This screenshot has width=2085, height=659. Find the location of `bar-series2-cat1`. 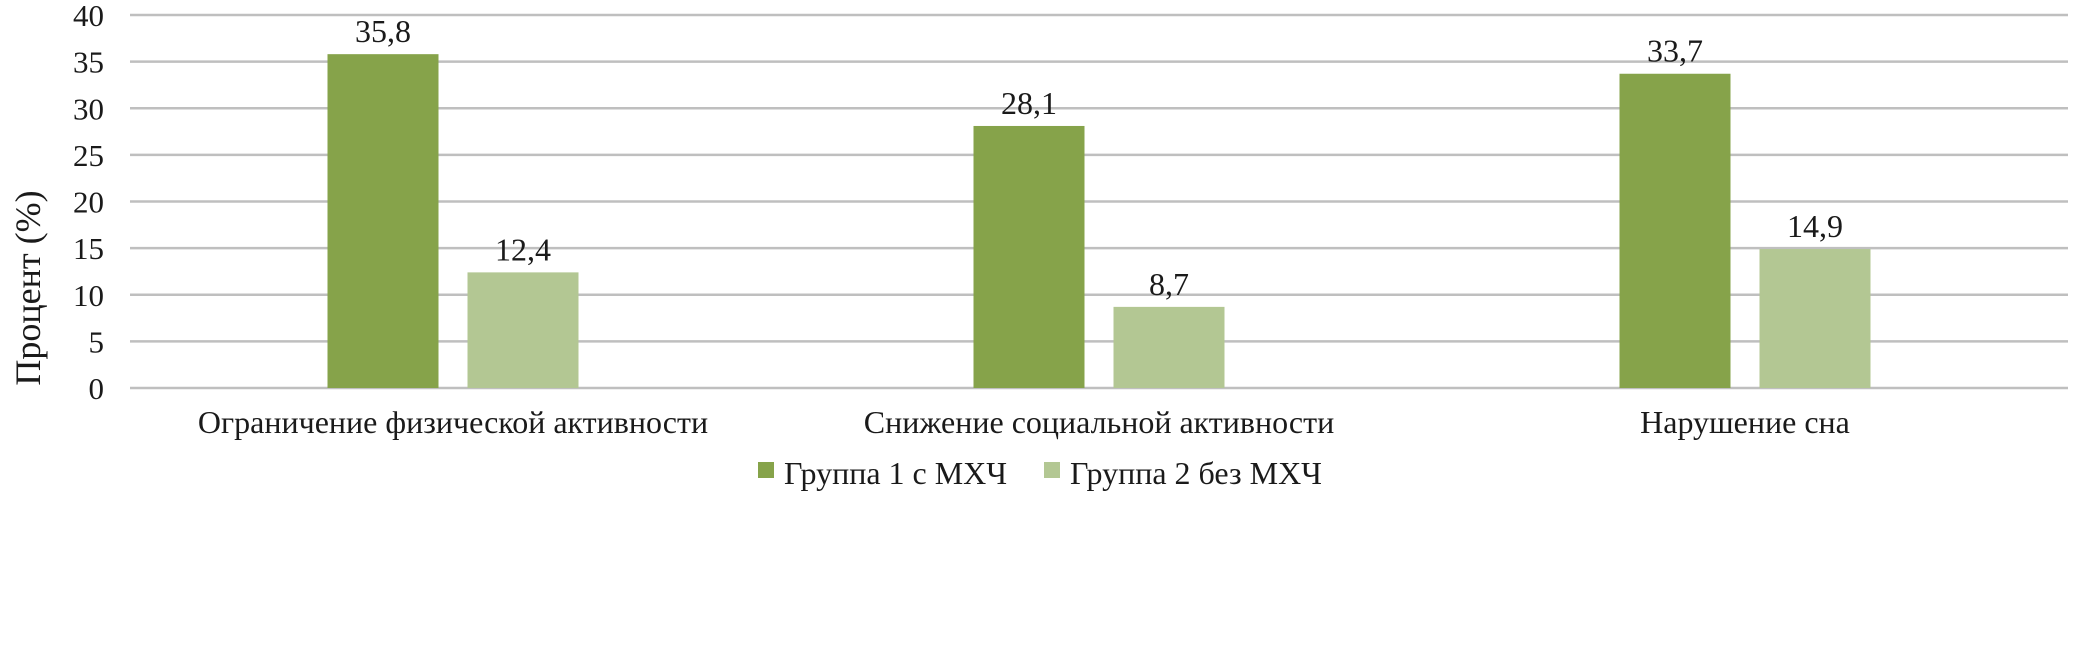

bar-series2-cat1 is located at coordinates (523, 330).